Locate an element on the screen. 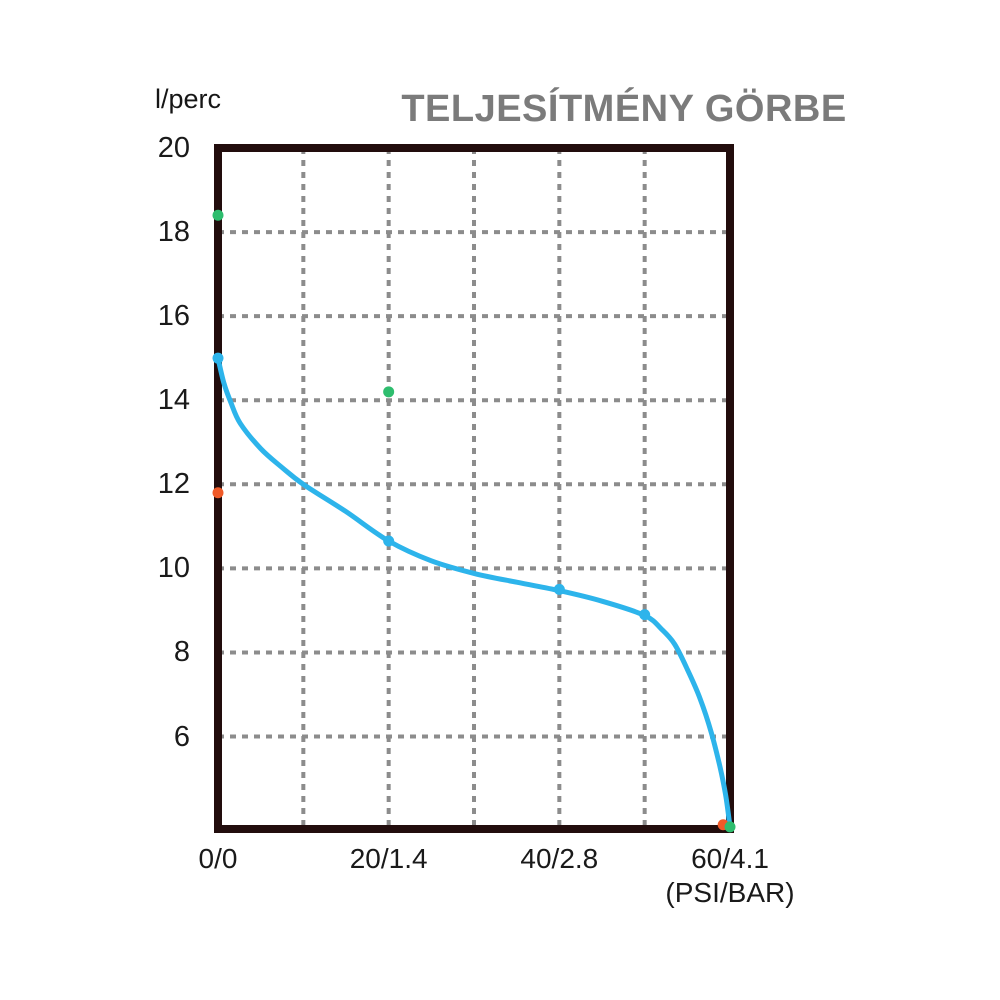 Image resolution: width=1000 pixels, height=1000 pixels. x-axis-unit-label: (PSI/BAR) is located at coordinates (730, 892).